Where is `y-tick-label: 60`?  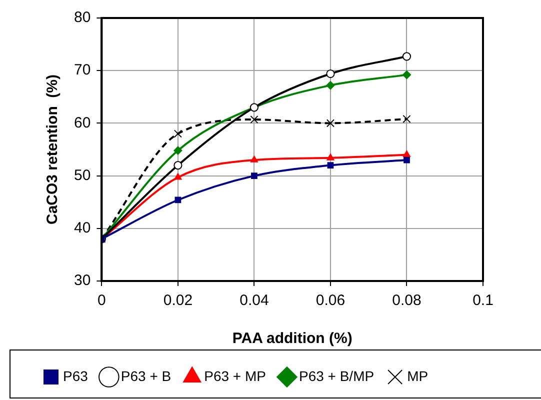 y-tick-label: 60 is located at coordinates (82, 123).